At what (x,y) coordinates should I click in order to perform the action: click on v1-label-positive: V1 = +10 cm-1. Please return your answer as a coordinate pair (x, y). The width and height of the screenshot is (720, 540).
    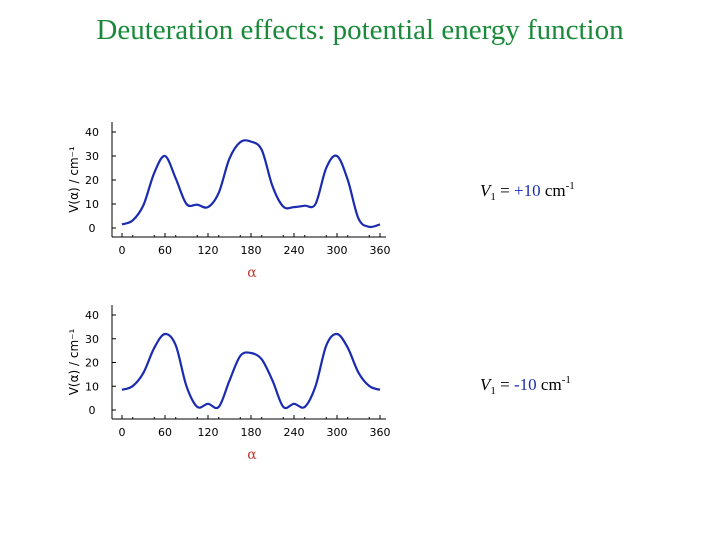
    Looking at the image, I should click on (527, 191).